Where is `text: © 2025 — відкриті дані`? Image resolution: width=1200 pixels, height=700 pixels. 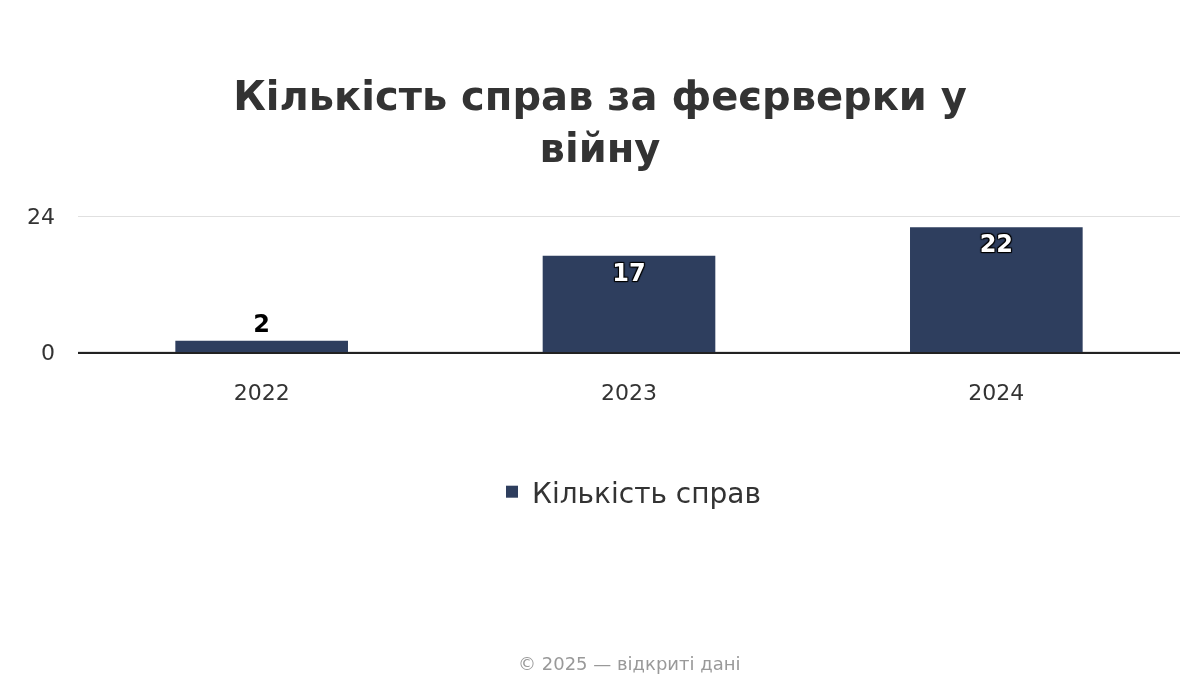 text: © 2025 — відкриті дані is located at coordinates (629, 663).